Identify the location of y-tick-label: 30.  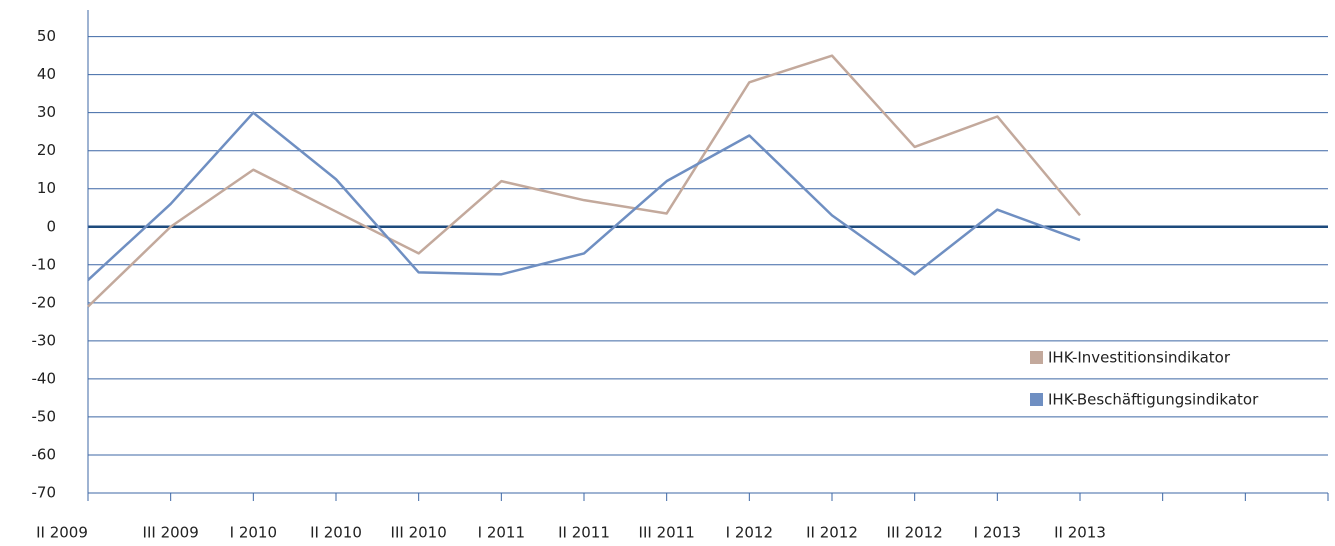
(46, 112).